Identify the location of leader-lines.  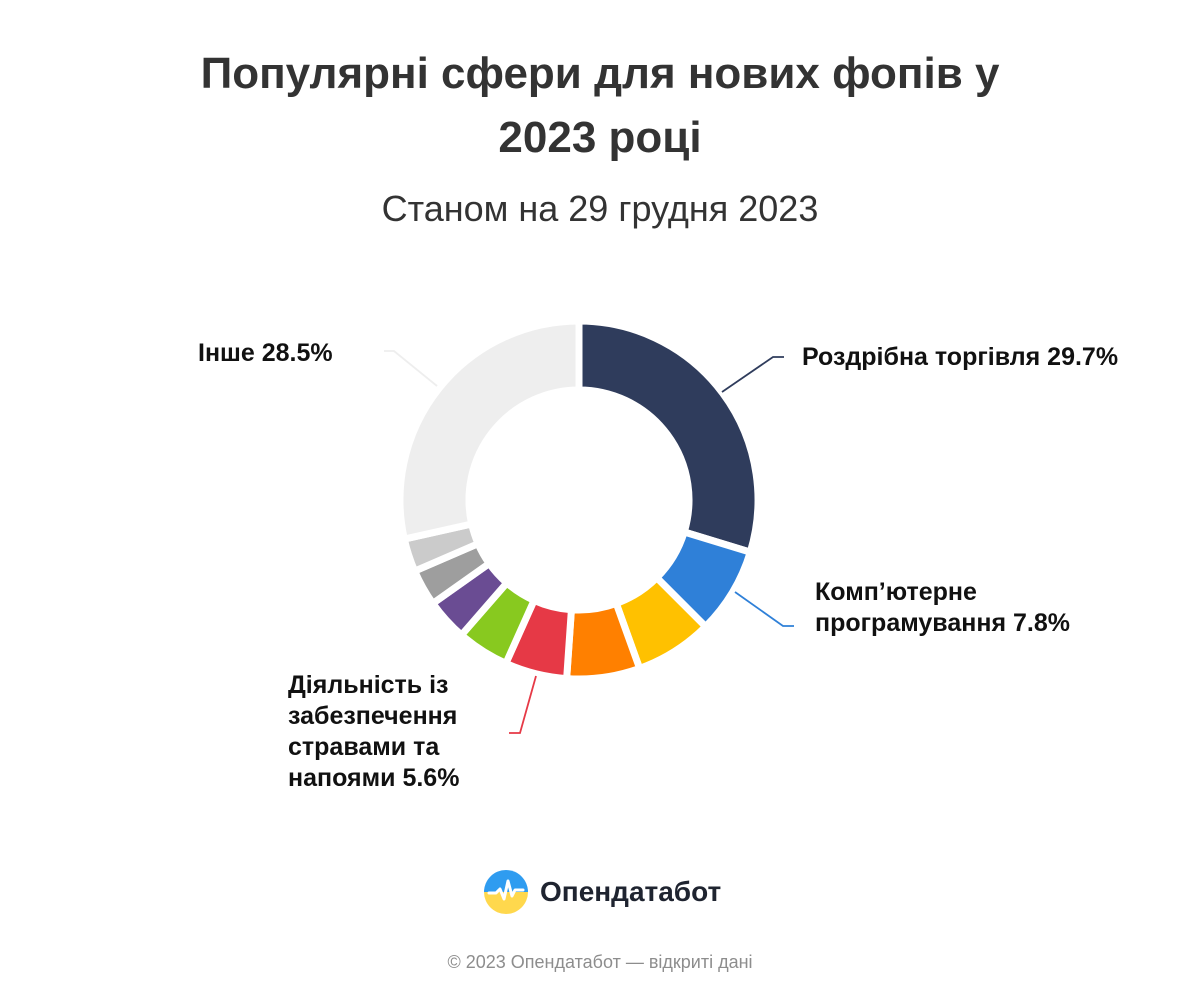
(589, 542).